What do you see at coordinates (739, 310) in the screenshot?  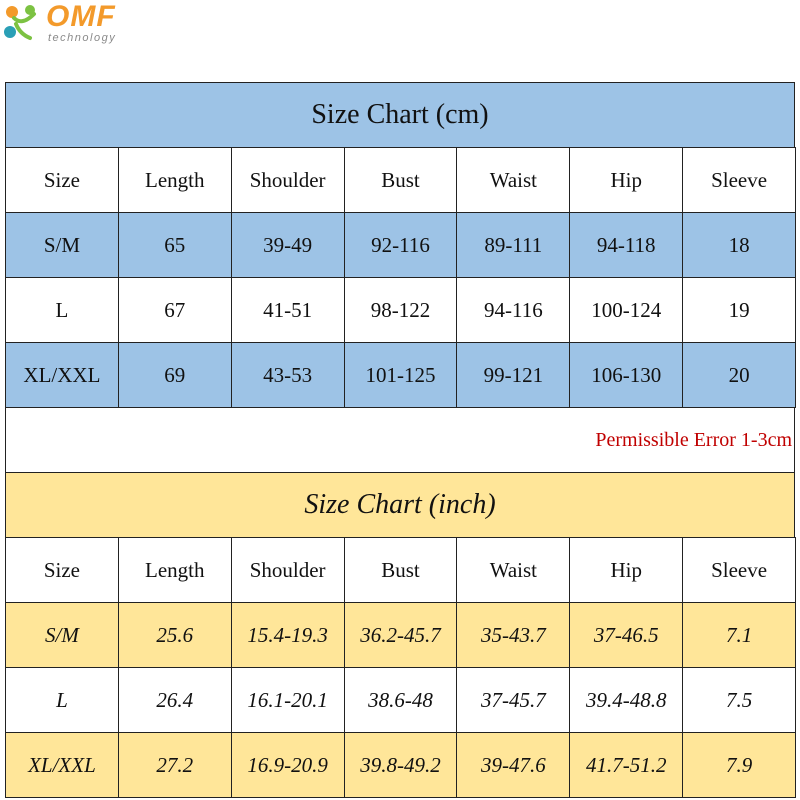 I see `table-cell: 19` at bounding box center [739, 310].